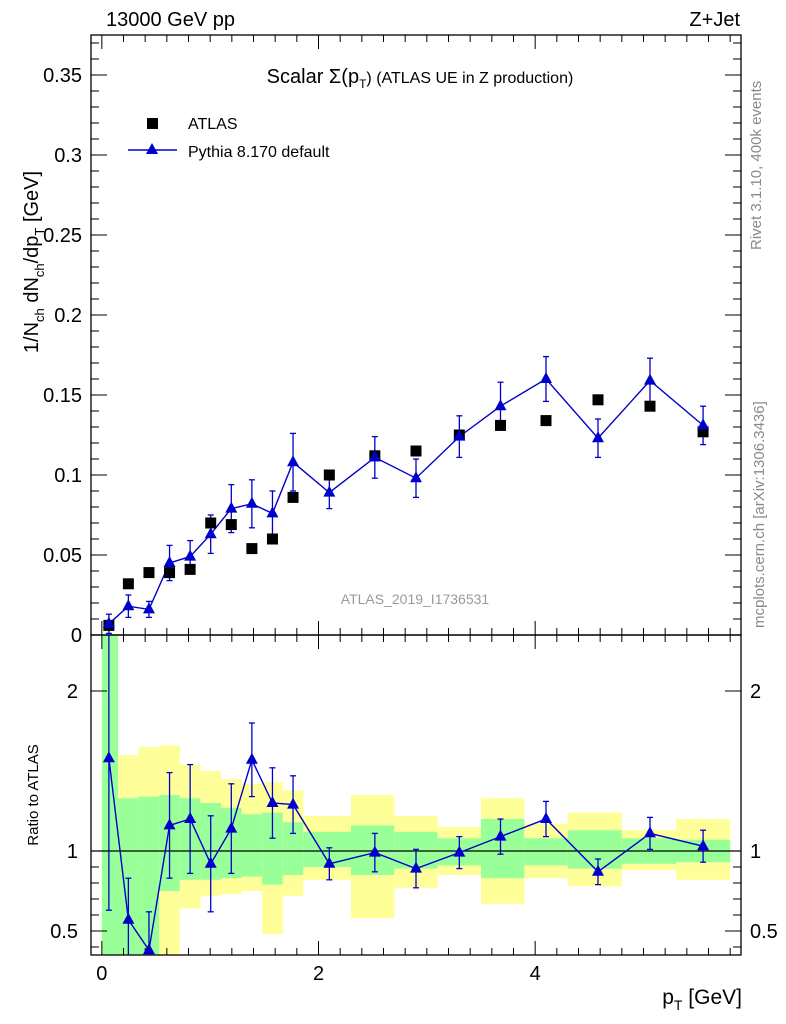 The width and height of the screenshot is (786, 1024). Describe the element at coordinates (68, 476) in the screenshot. I see `main-y-tick-label-2: 0.1` at that location.